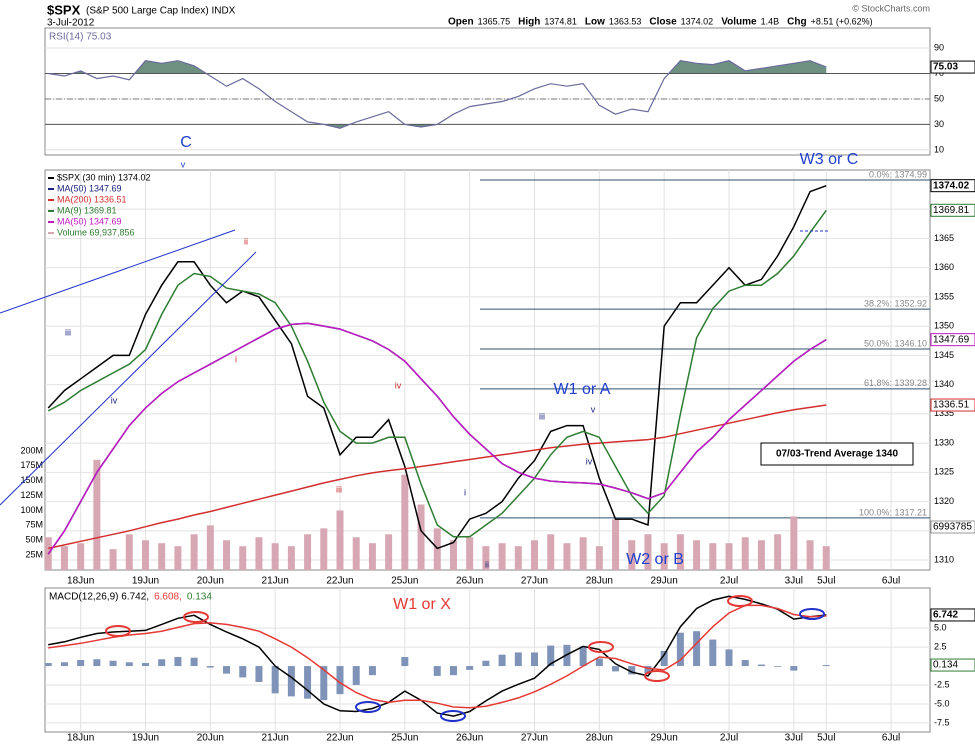 The height and width of the screenshot is (744, 975). I want to click on y-tick-label: 1345, so click(944, 355).